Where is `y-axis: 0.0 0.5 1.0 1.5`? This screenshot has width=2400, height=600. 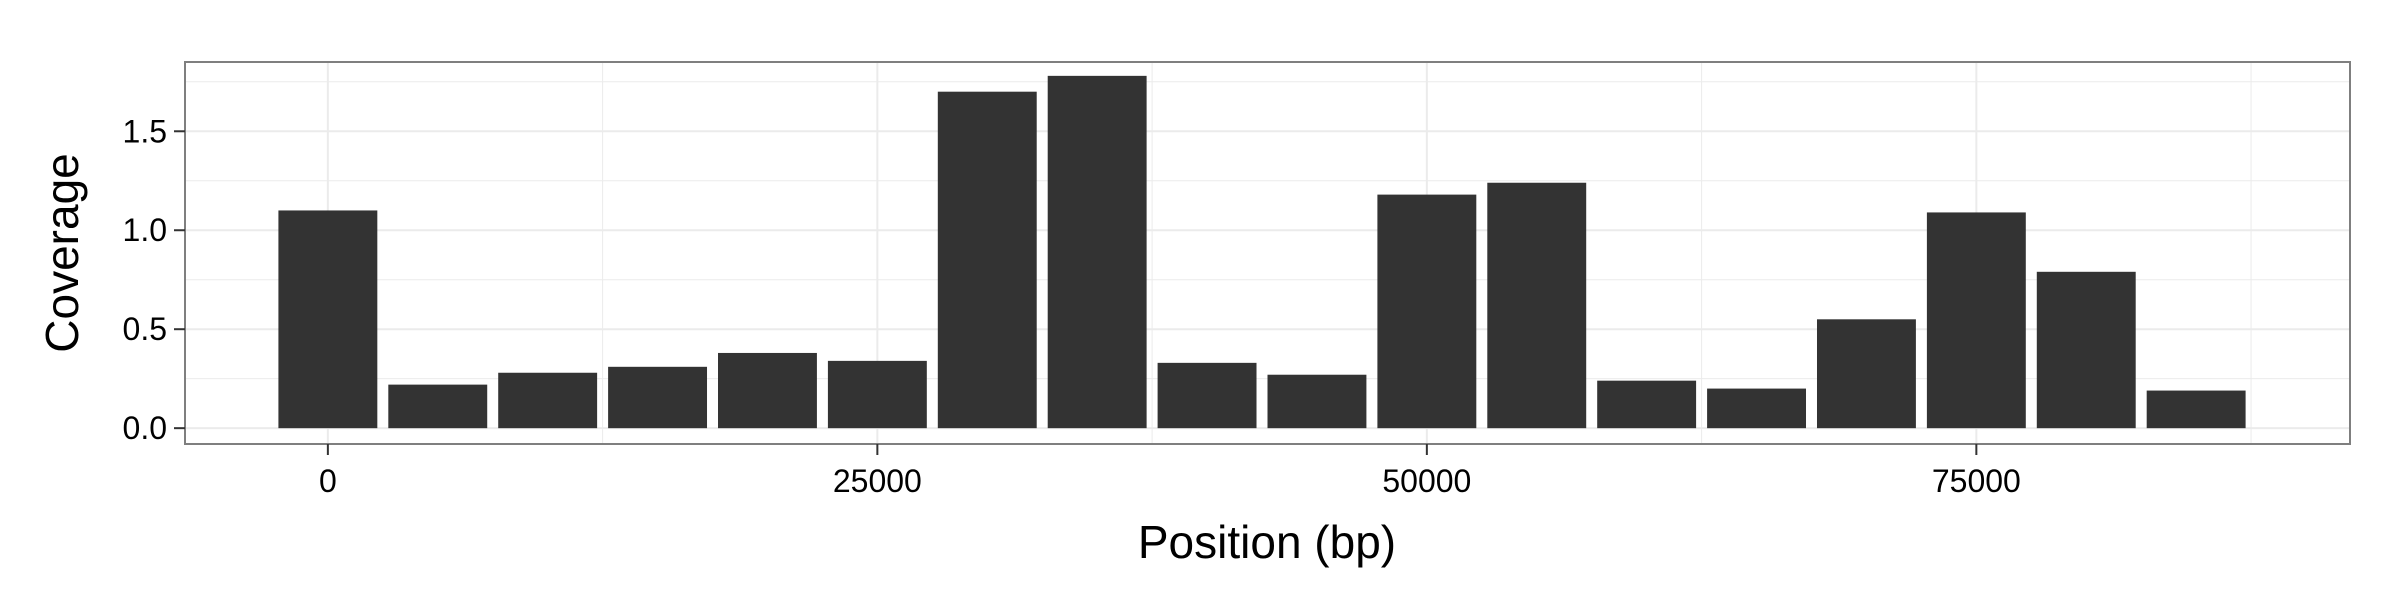 y-axis: 0.0 0.5 1.0 1.5 is located at coordinates (154, 279).